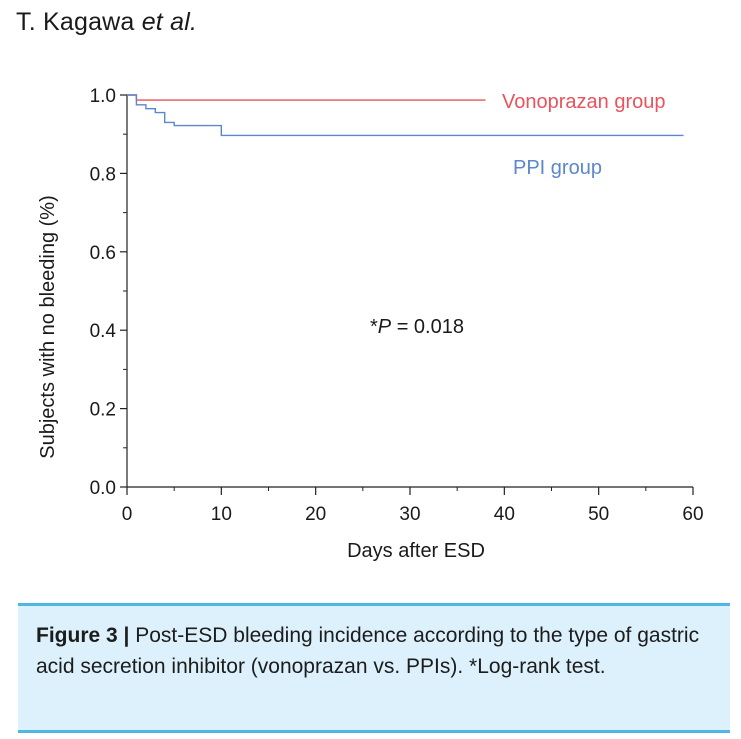  I want to click on y-tick-label: 0.8, so click(103, 174).